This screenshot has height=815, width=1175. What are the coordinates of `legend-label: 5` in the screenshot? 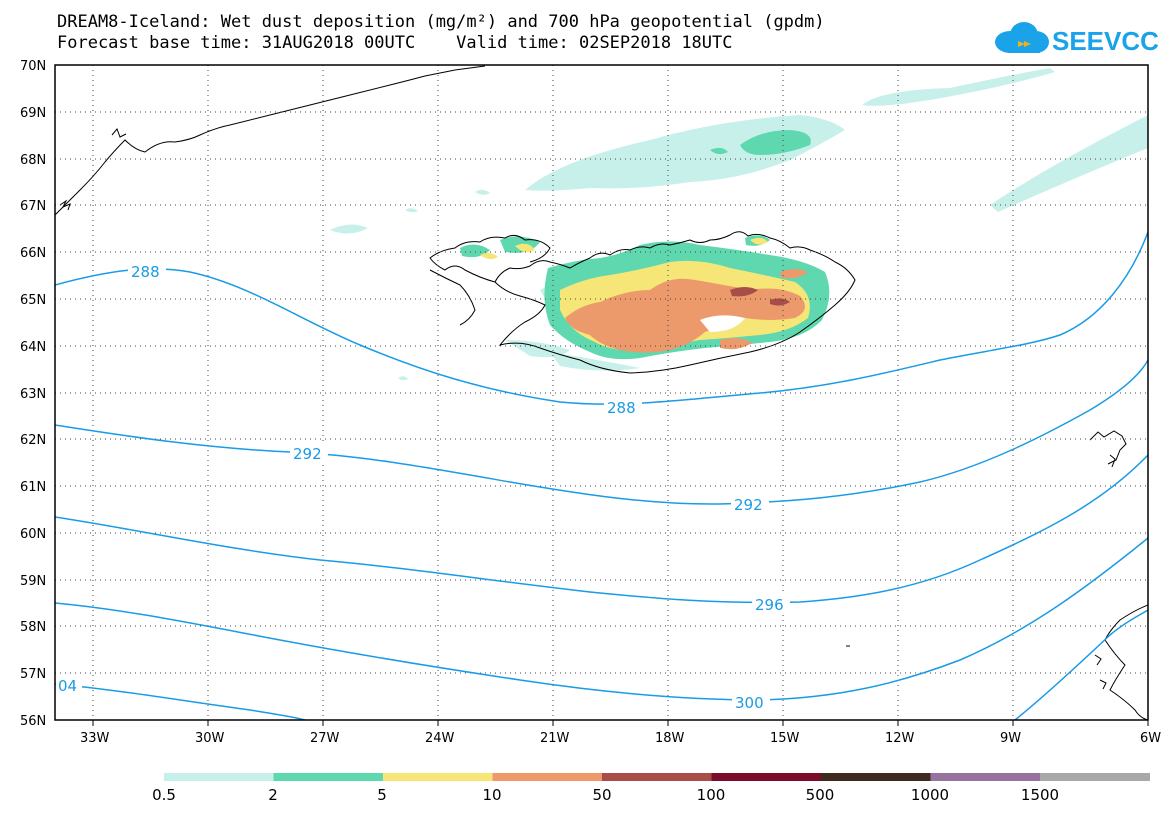 It's located at (382, 795).